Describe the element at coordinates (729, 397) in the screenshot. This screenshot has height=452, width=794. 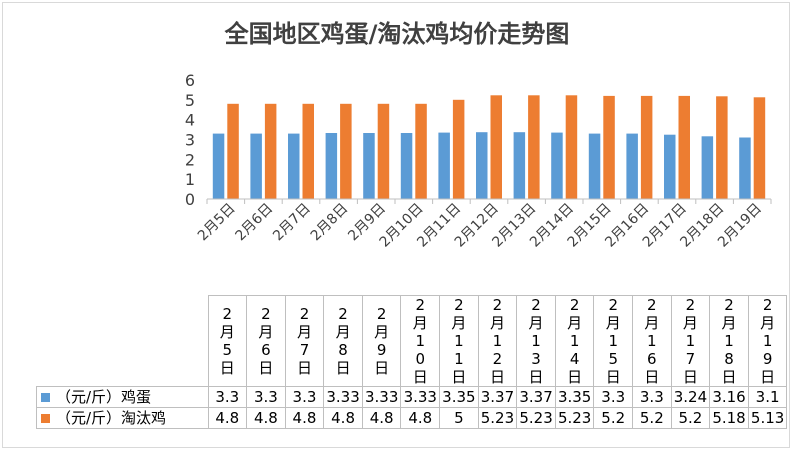
I see `table-cell: 3.16` at that location.